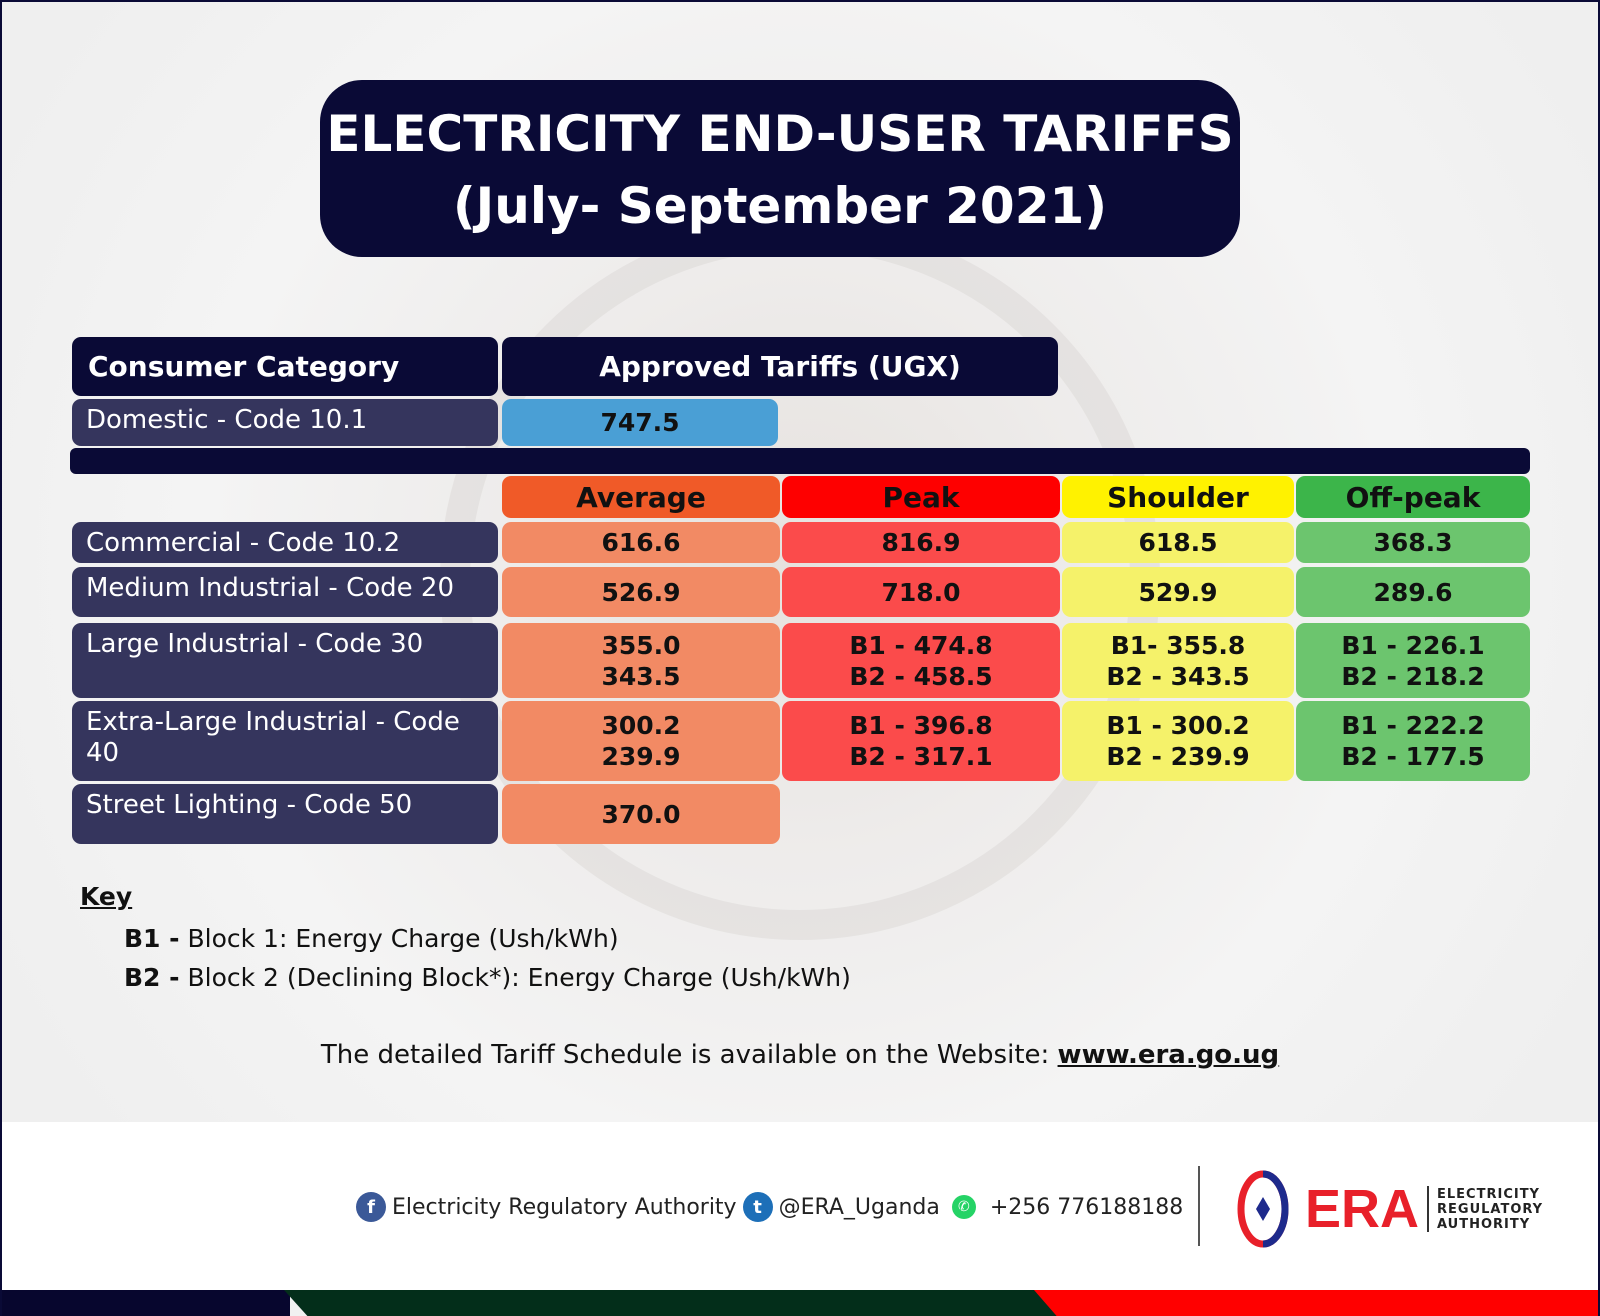 The image size is (1600, 1316). Describe the element at coordinates (1413, 497) in the screenshot. I see `col-header-offpeak: Off-peak` at that location.